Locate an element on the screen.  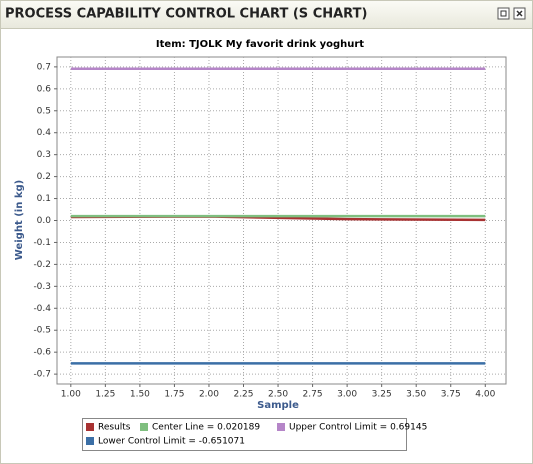
x-axis-label: Sample is located at coordinates (278, 405).